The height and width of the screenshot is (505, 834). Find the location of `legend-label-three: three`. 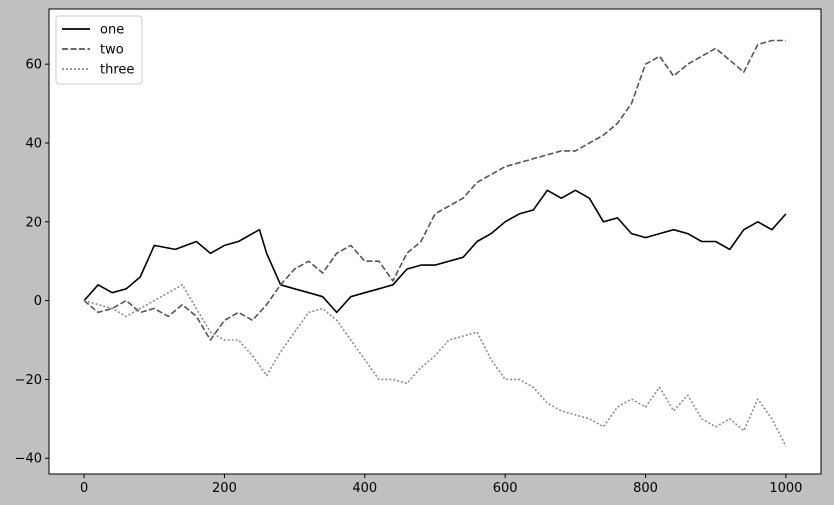

legend-label-three: three is located at coordinates (117, 70).